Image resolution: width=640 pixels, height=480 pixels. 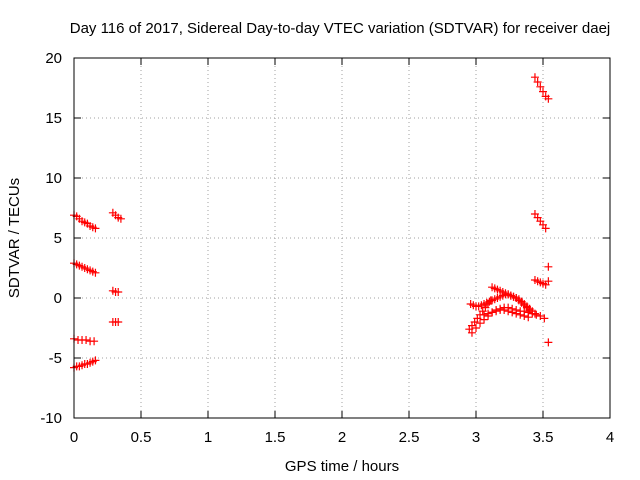 What do you see at coordinates (14, 238) in the screenshot?
I see `y-axis-label: SDTVAR / TECUs` at bounding box center [14, 238].